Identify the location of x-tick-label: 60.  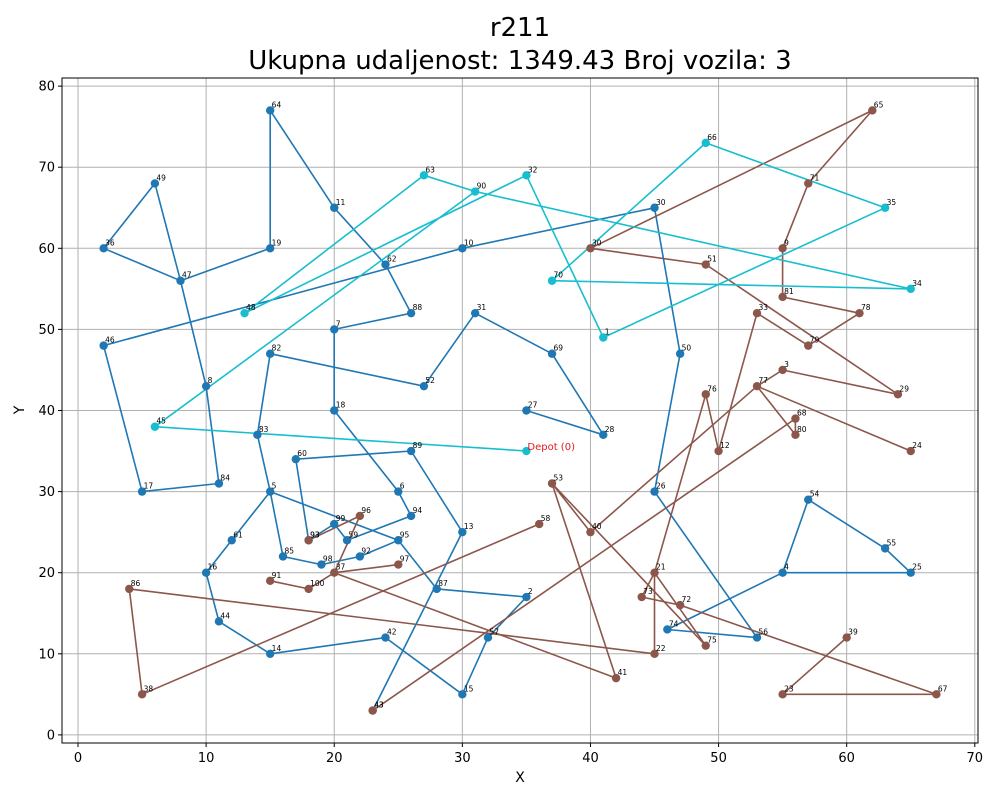
(846, 758).